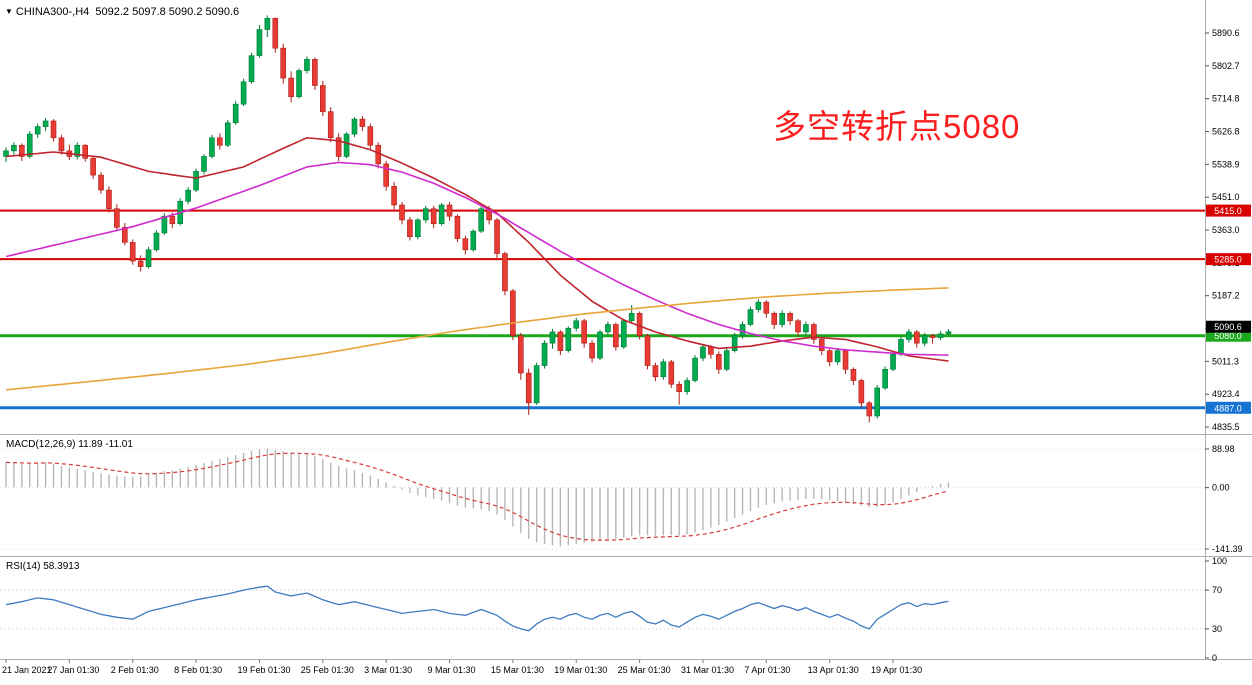  What do you see at coordinates (1226, 164) in the screenshot?
I see `svg-text: 5538.9` at bounding box center [1226, 164].